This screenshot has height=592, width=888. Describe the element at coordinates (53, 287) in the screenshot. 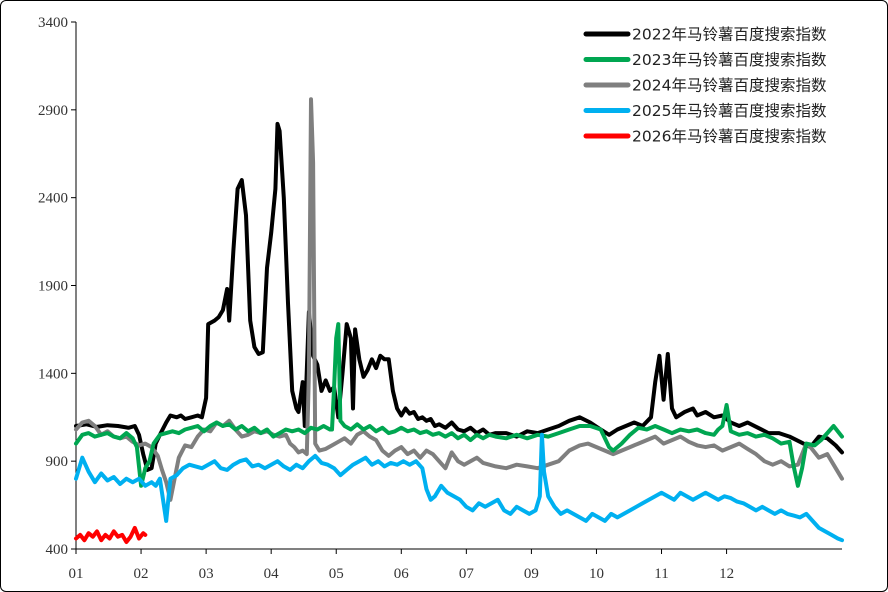

I see `y-tick-label: 1900` at that location.